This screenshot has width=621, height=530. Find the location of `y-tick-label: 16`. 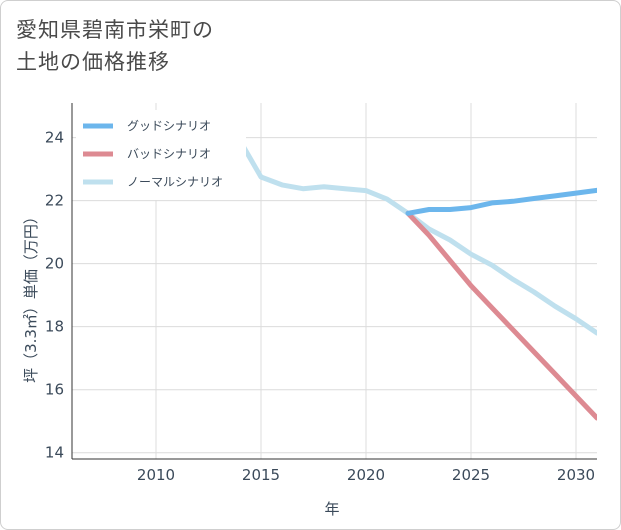

y-tick-label: 16 is located at coordinates (54, 390).